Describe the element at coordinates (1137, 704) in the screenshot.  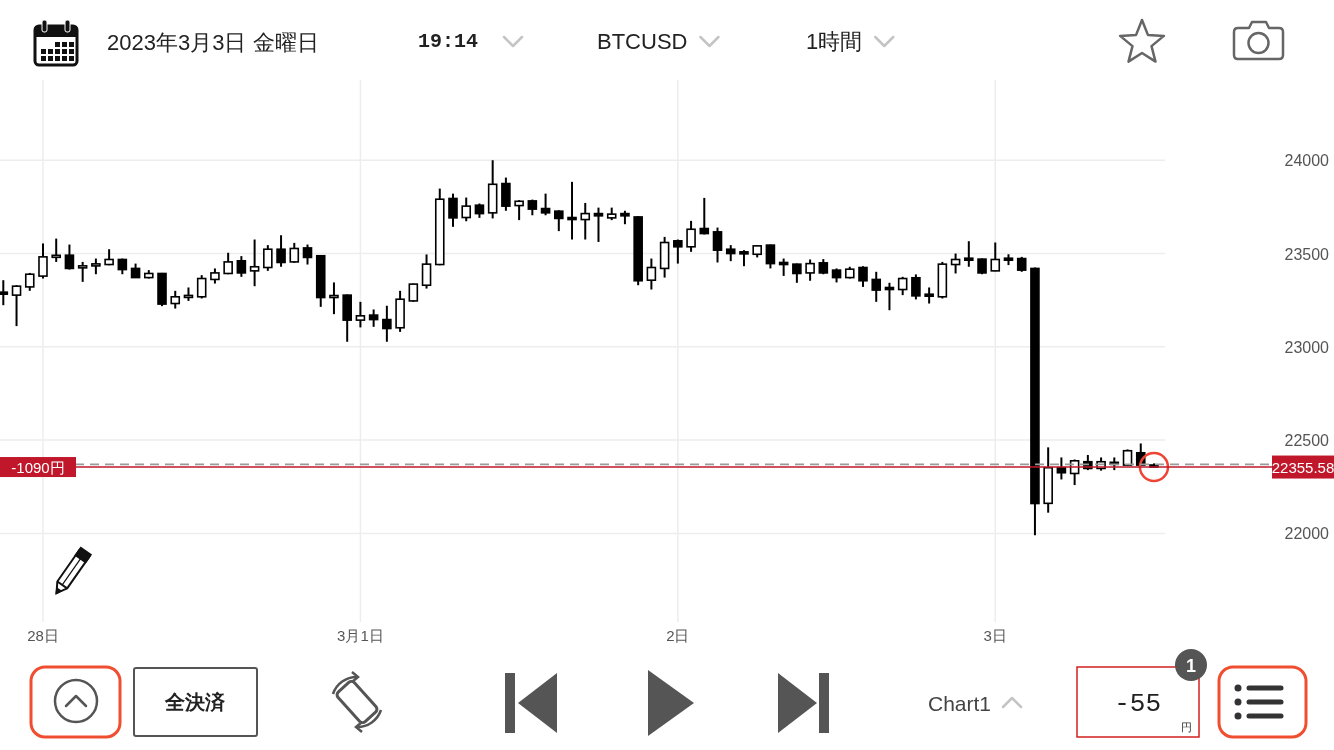
I see `text: -55` at that location.